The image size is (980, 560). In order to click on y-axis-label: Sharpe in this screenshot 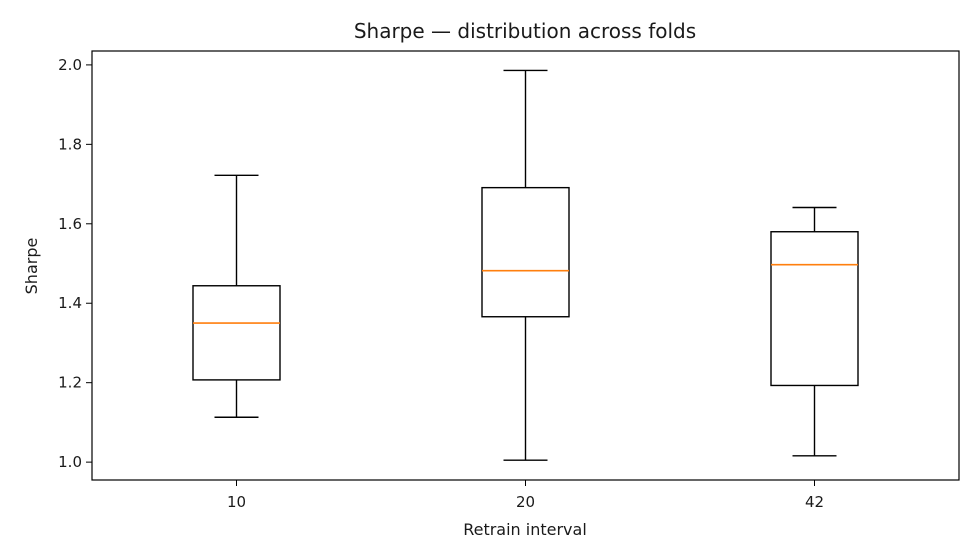, I will do `click(31, 266)`.